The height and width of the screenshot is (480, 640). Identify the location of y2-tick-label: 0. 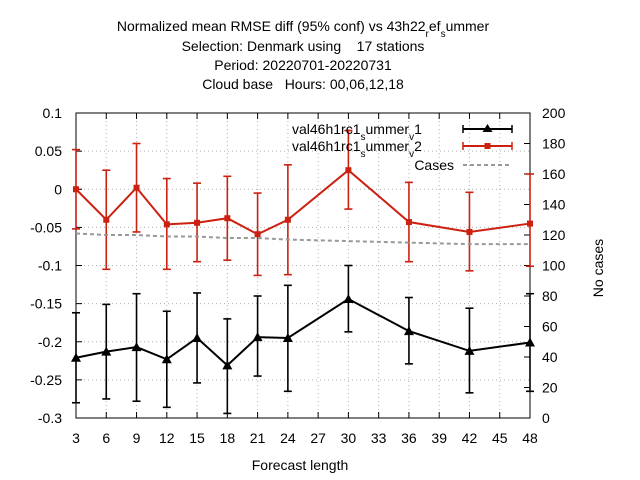
(546, 418).